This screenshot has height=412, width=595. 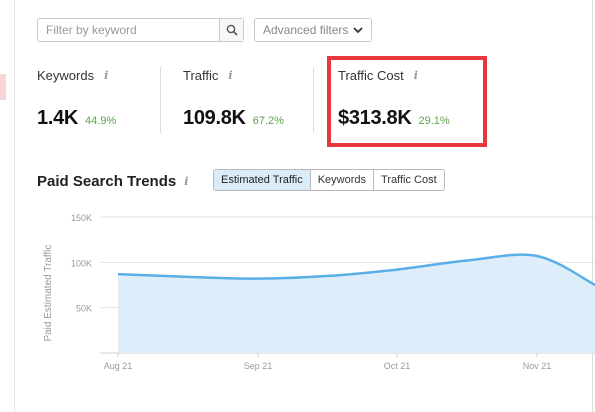 I want to click on metric-traffic-label: Traffic, so click(x=201, y=75).